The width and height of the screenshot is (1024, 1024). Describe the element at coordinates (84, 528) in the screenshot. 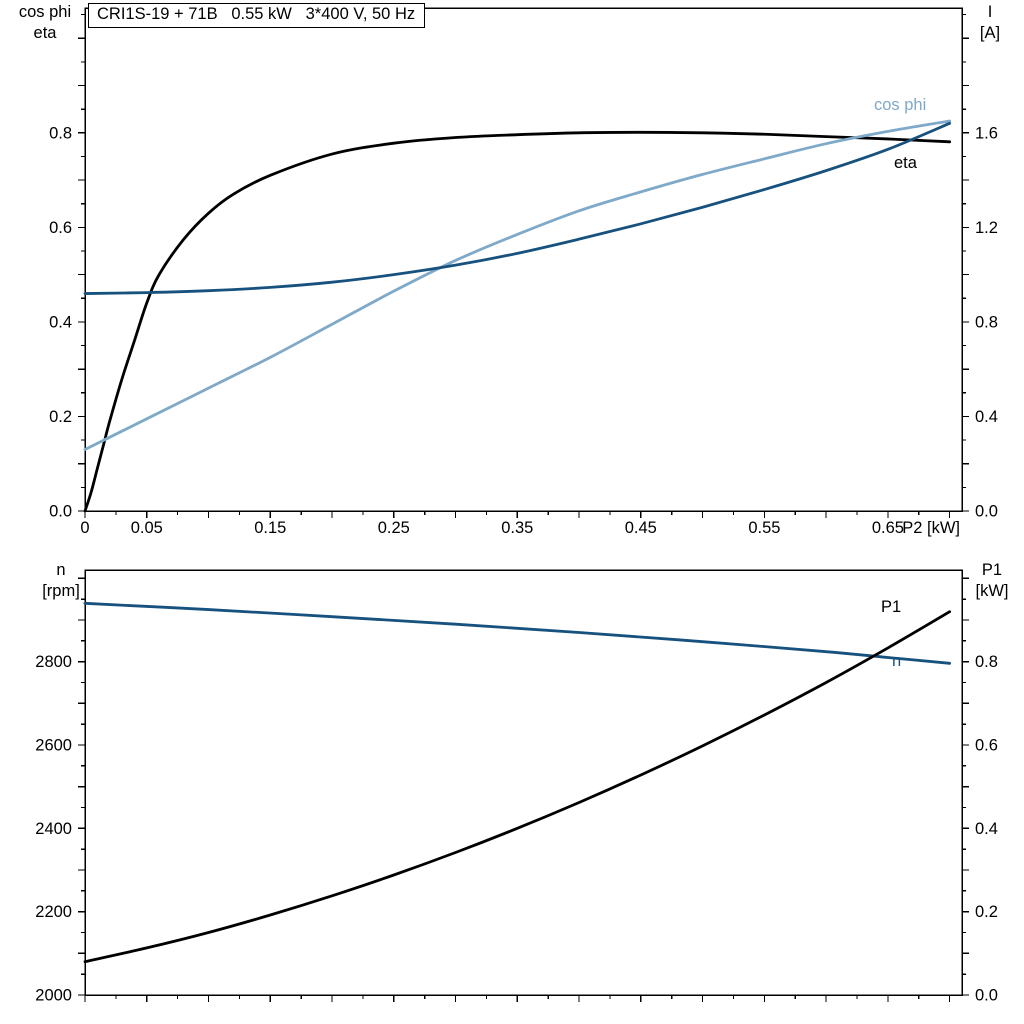

I see `x-tick-label: 0` at that location.